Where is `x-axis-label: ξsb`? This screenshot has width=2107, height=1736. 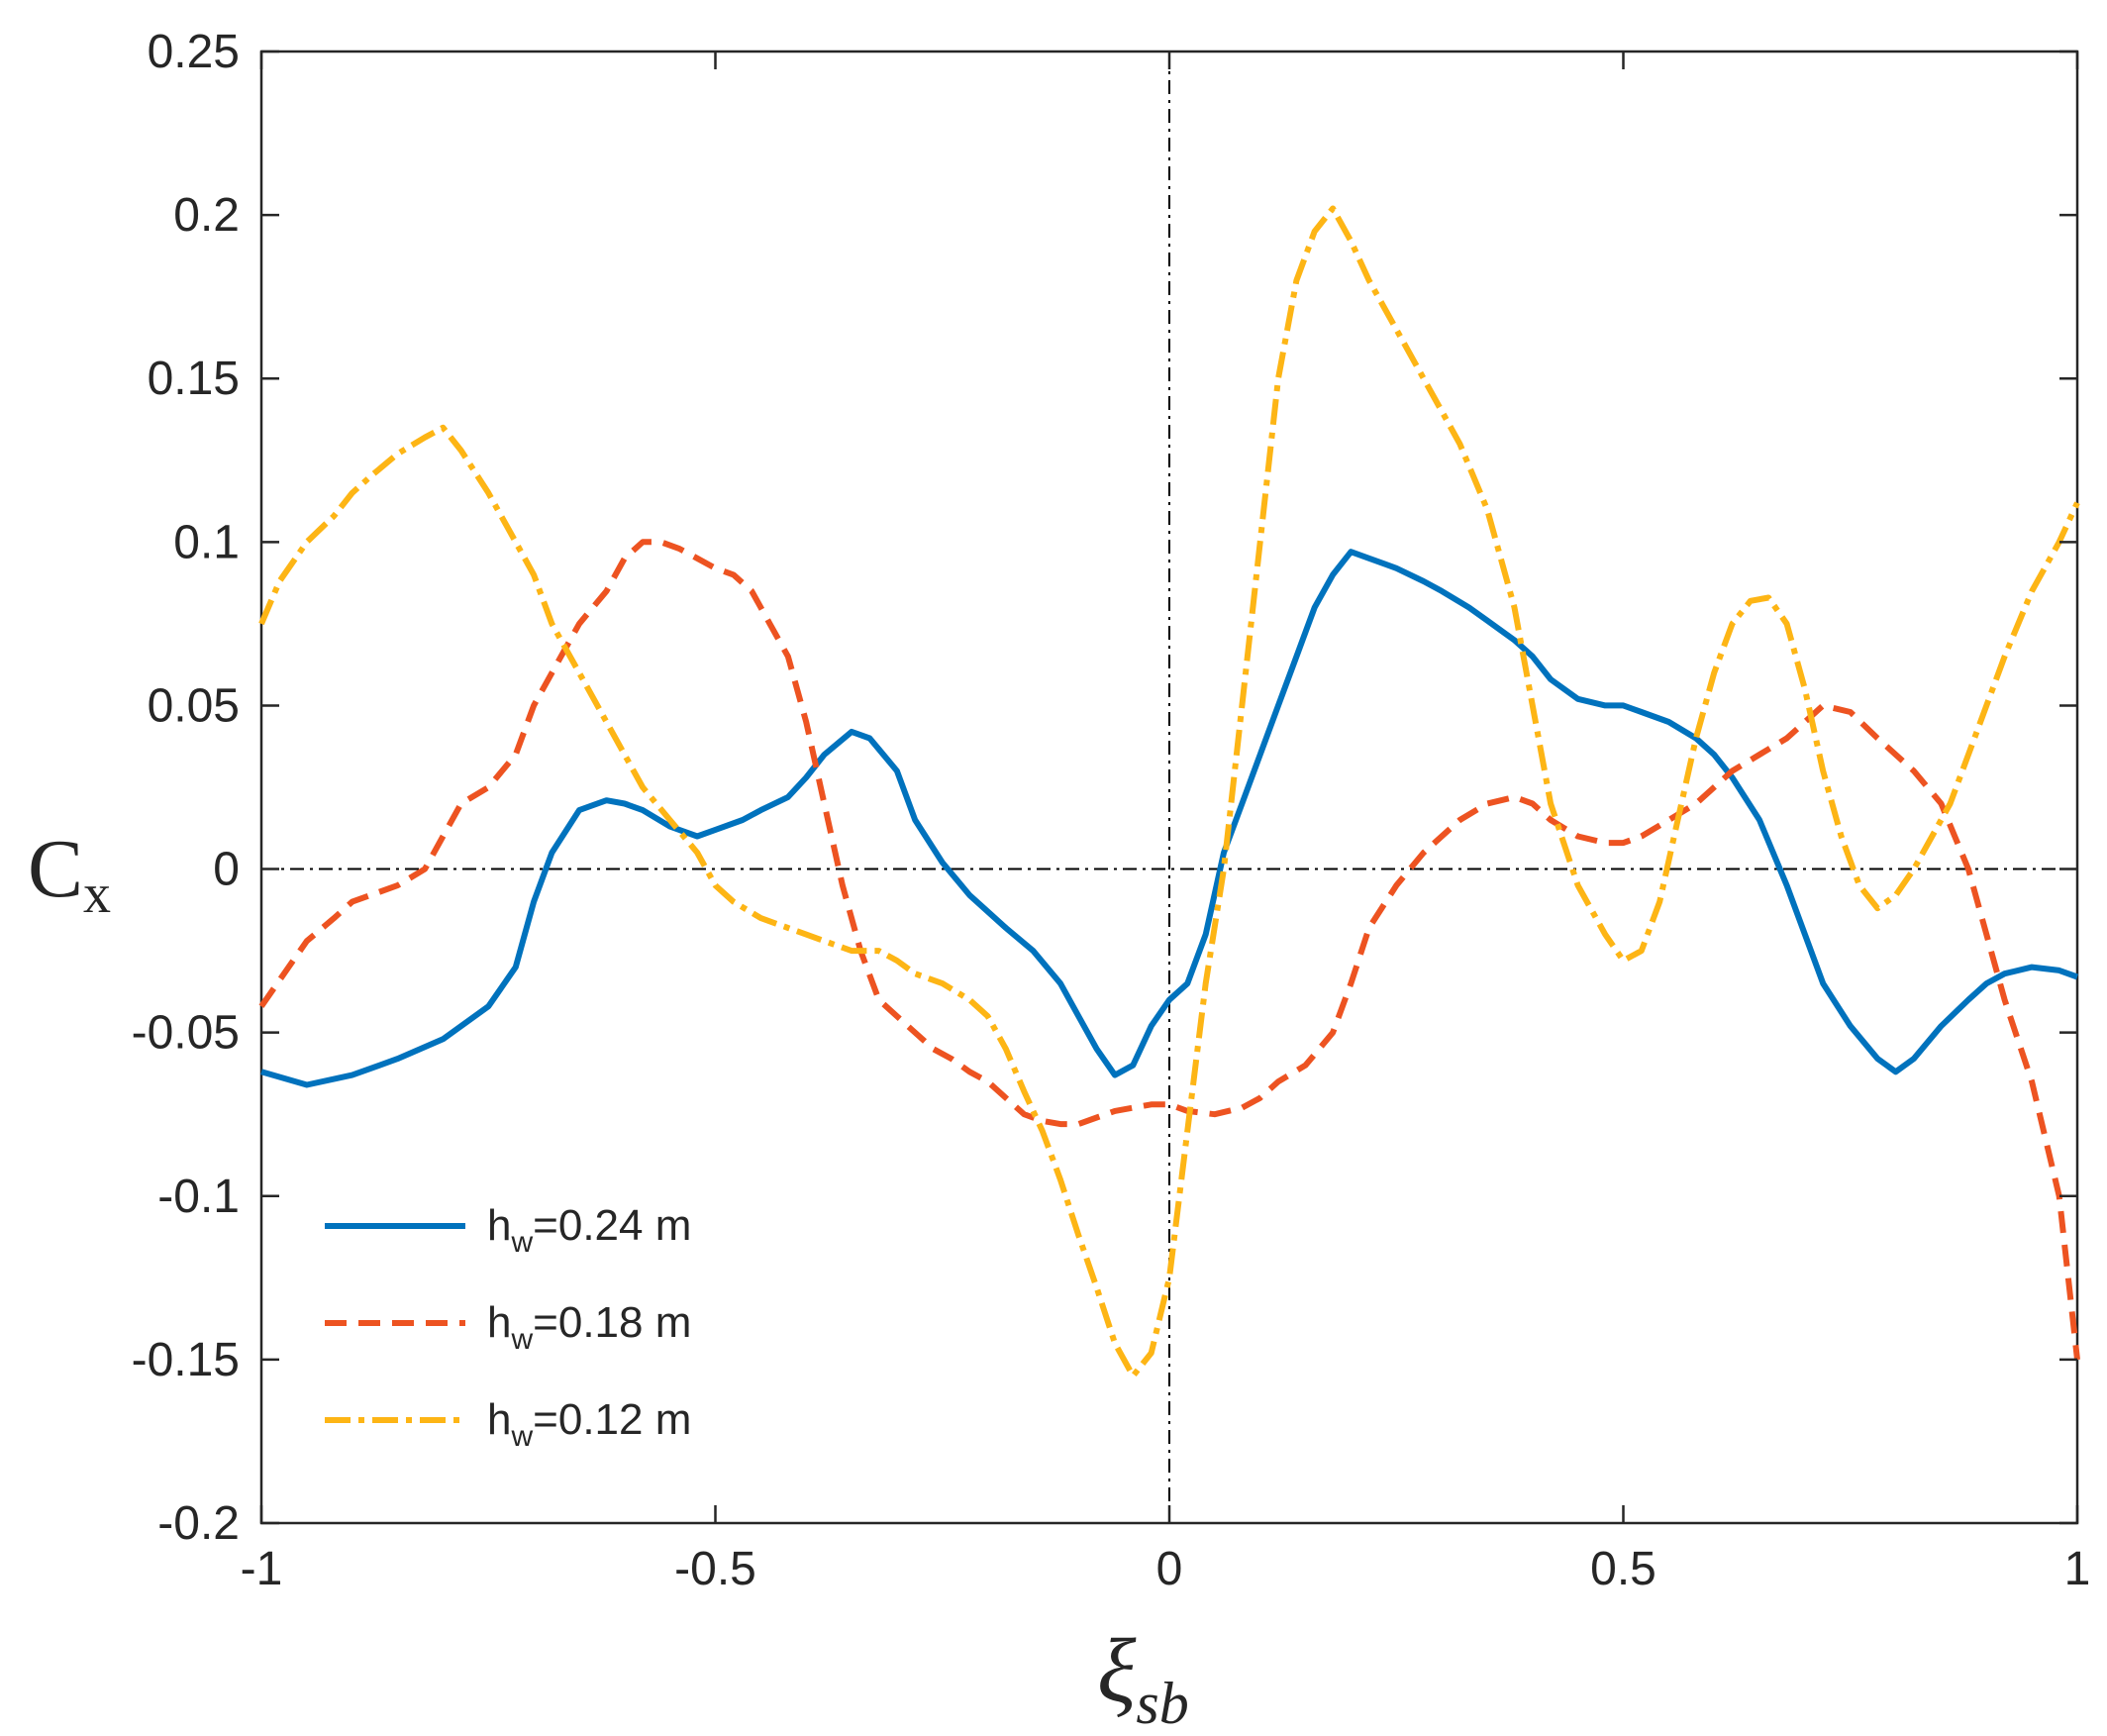
x-axis-label: ξsb is located at coordinates (1143, 1675).